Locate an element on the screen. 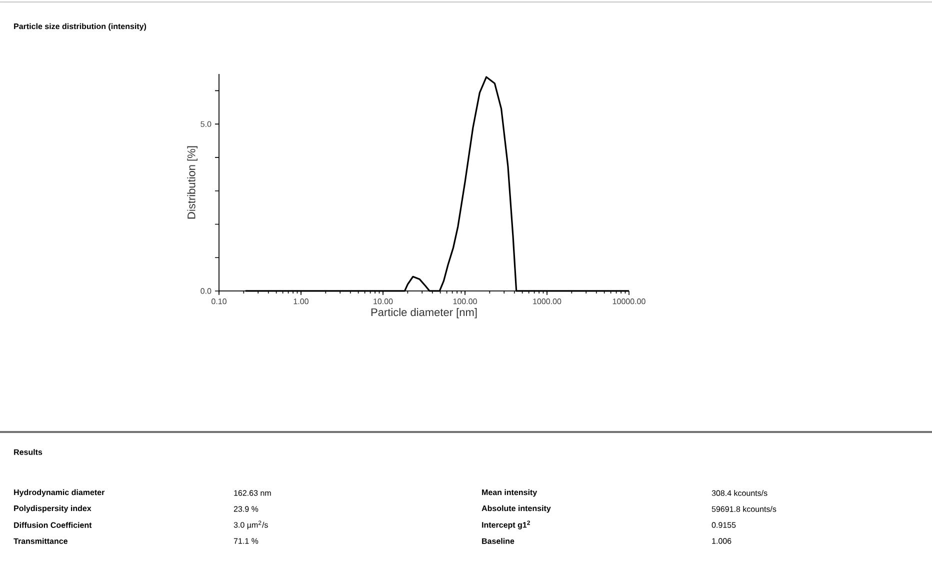  text: 59691.8 kcounts/s is located at coordinates (744, 509).